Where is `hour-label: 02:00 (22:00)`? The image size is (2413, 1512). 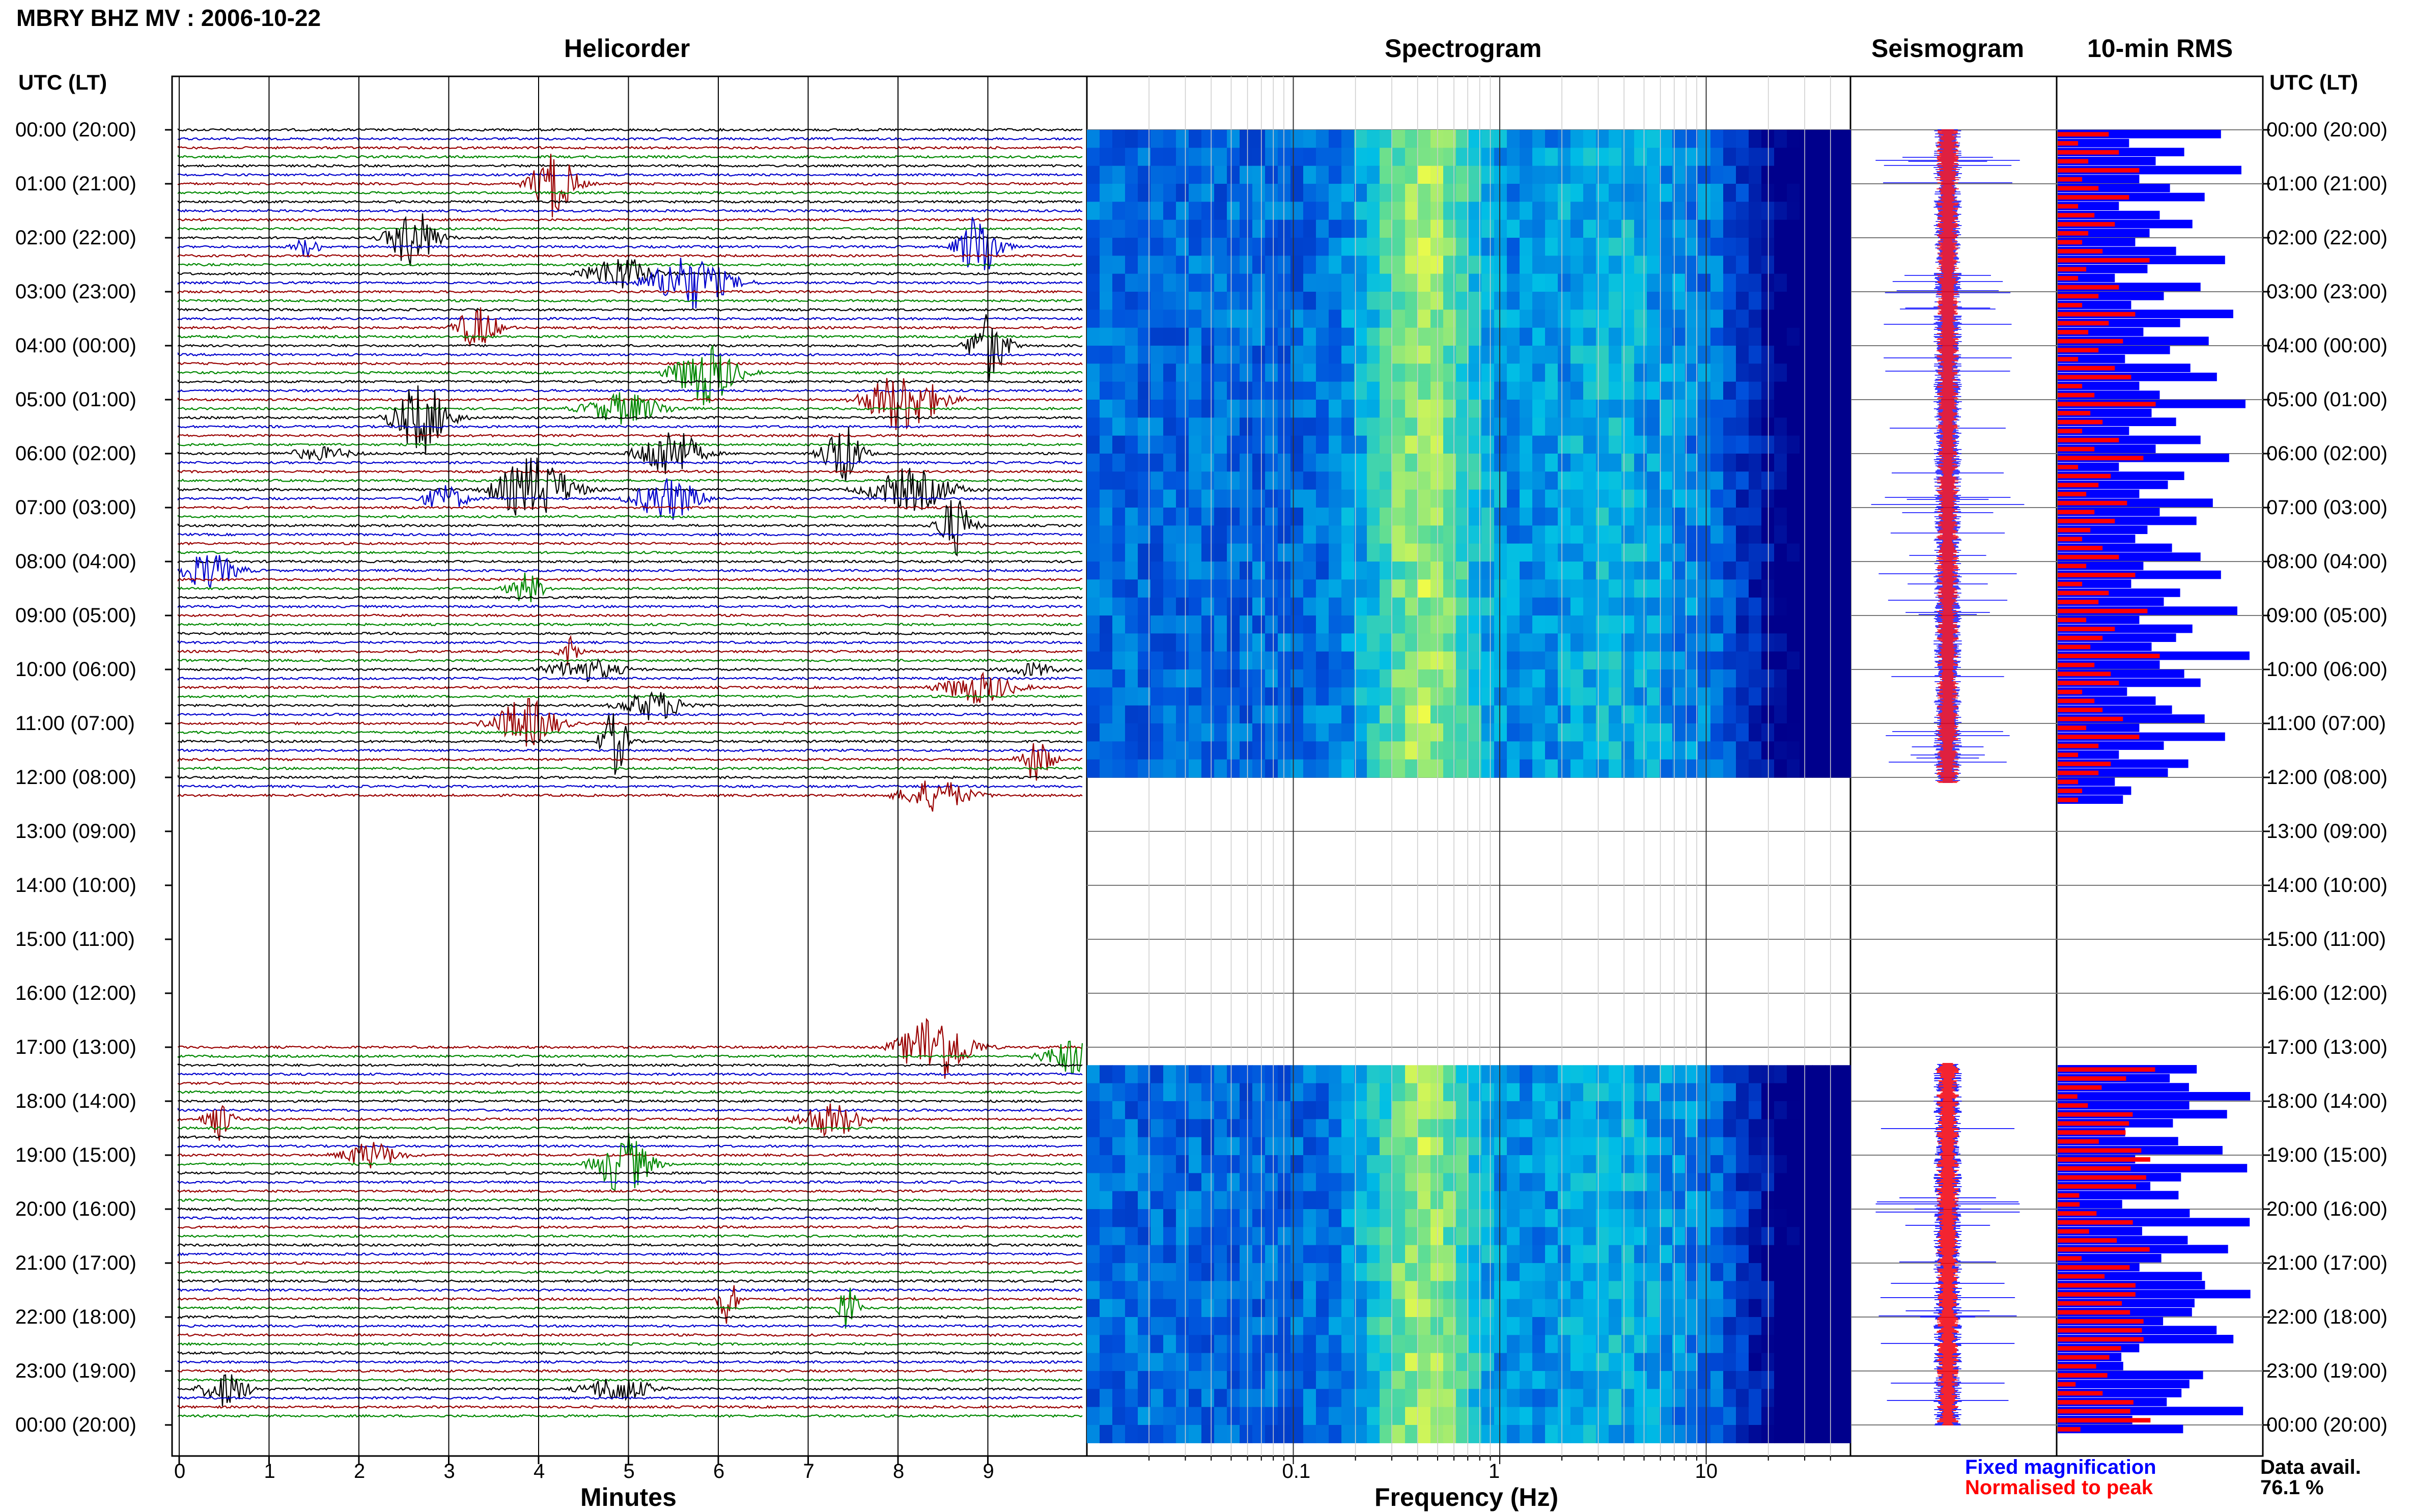 hour-label: 02:00 (22:00) is located at coordinates (2327, 238).